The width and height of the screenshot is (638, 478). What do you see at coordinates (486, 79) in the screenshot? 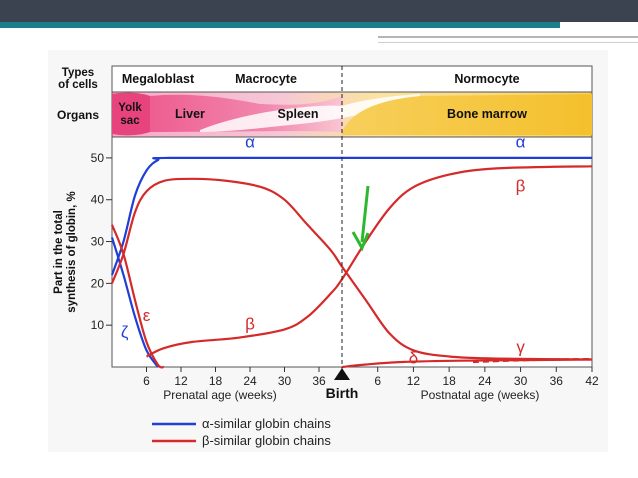
I see `cell-type-normocyte: Normocyte` at bounding box center [486, 79].